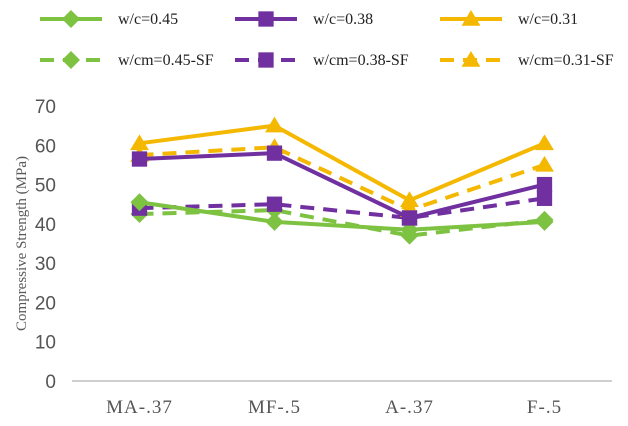  Describe the element at coordinates (274, 407) in the screenshot. I see `x-tick-label: MF-.5` at that location.